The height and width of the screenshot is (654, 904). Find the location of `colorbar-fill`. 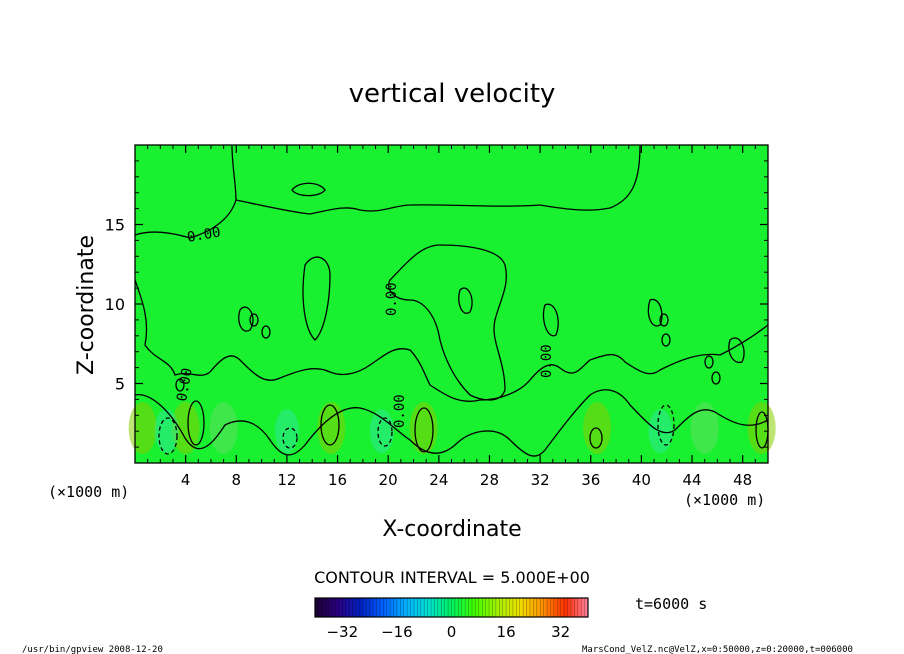

colorbar-fill is located at coordinates (451, 607).